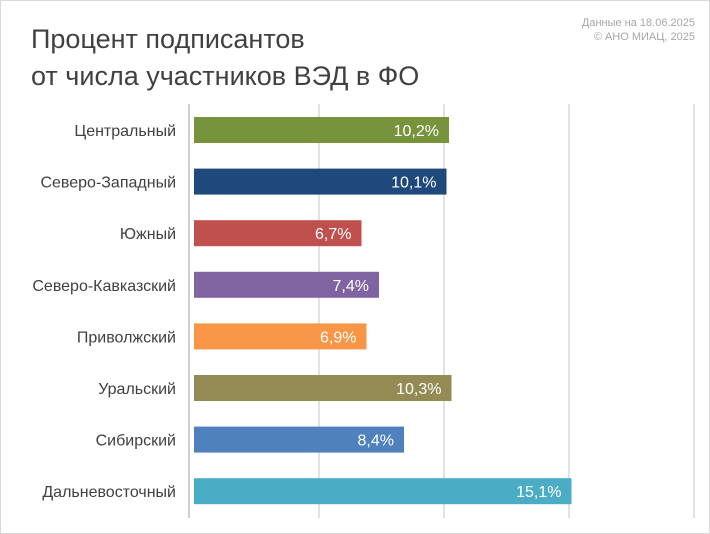 The image size is (710, 534). I want to click on bar-value-label: 8,4%, so click(376, 441).